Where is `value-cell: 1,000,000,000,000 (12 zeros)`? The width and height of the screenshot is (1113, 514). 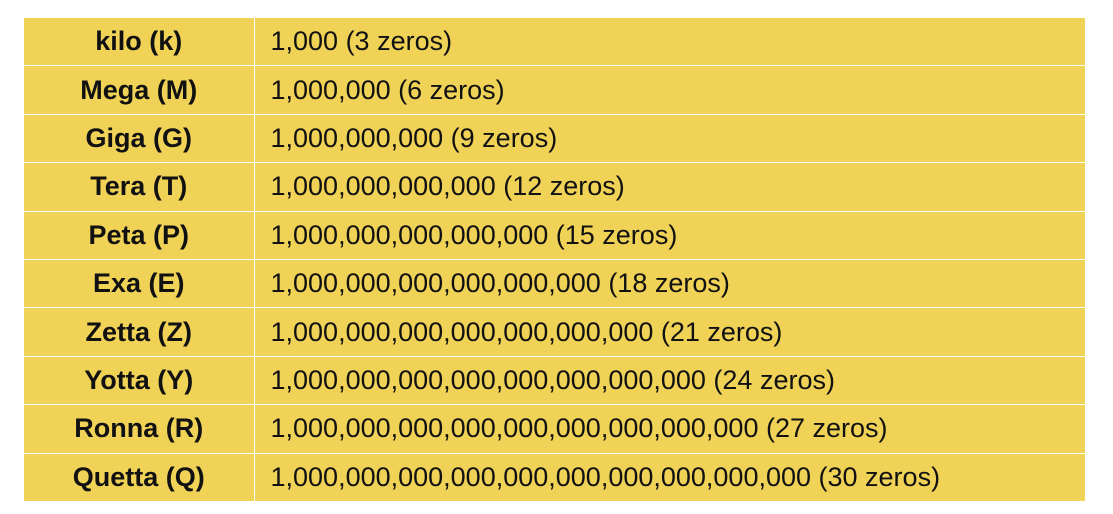
value-cell: 1,000,000,000,000 (12 zeros) is located at coordinates (669, 187).